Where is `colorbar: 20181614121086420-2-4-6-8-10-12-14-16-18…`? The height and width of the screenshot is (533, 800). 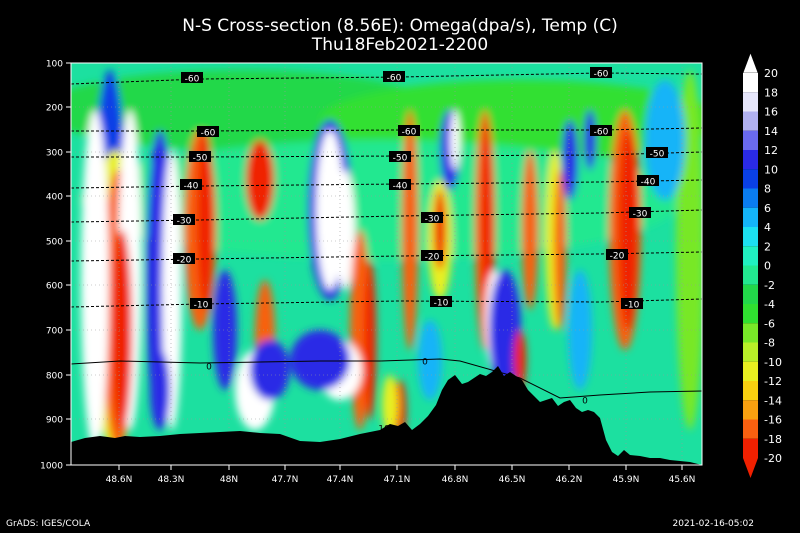
colorbar: 20181614121086420-2-4-6-8-10-12-14-16-18… is located at coordinates (762, 265).